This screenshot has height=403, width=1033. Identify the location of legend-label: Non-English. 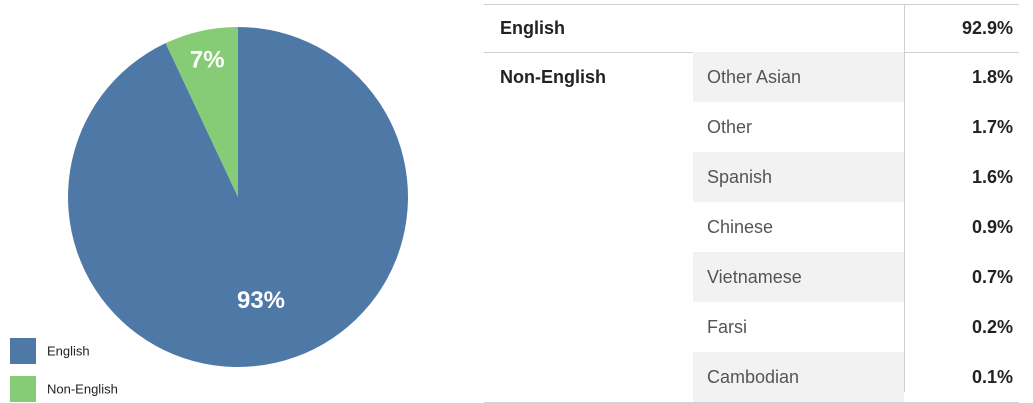
(82, 388).